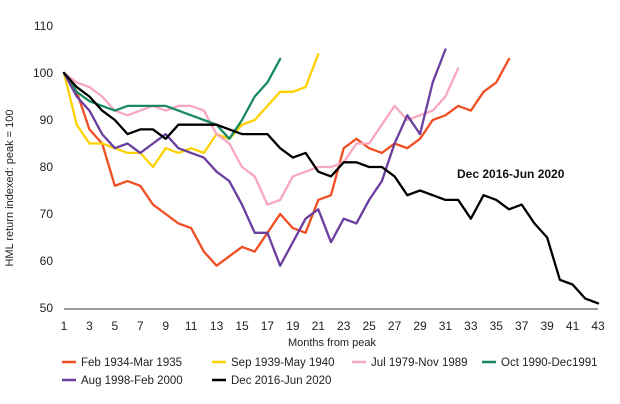 This screenshot has height=404, width=620. What do you see at coordinates (165, 326) in the screenshot?
I see `x-tick-label: 9` at bounding box center [165, 326].